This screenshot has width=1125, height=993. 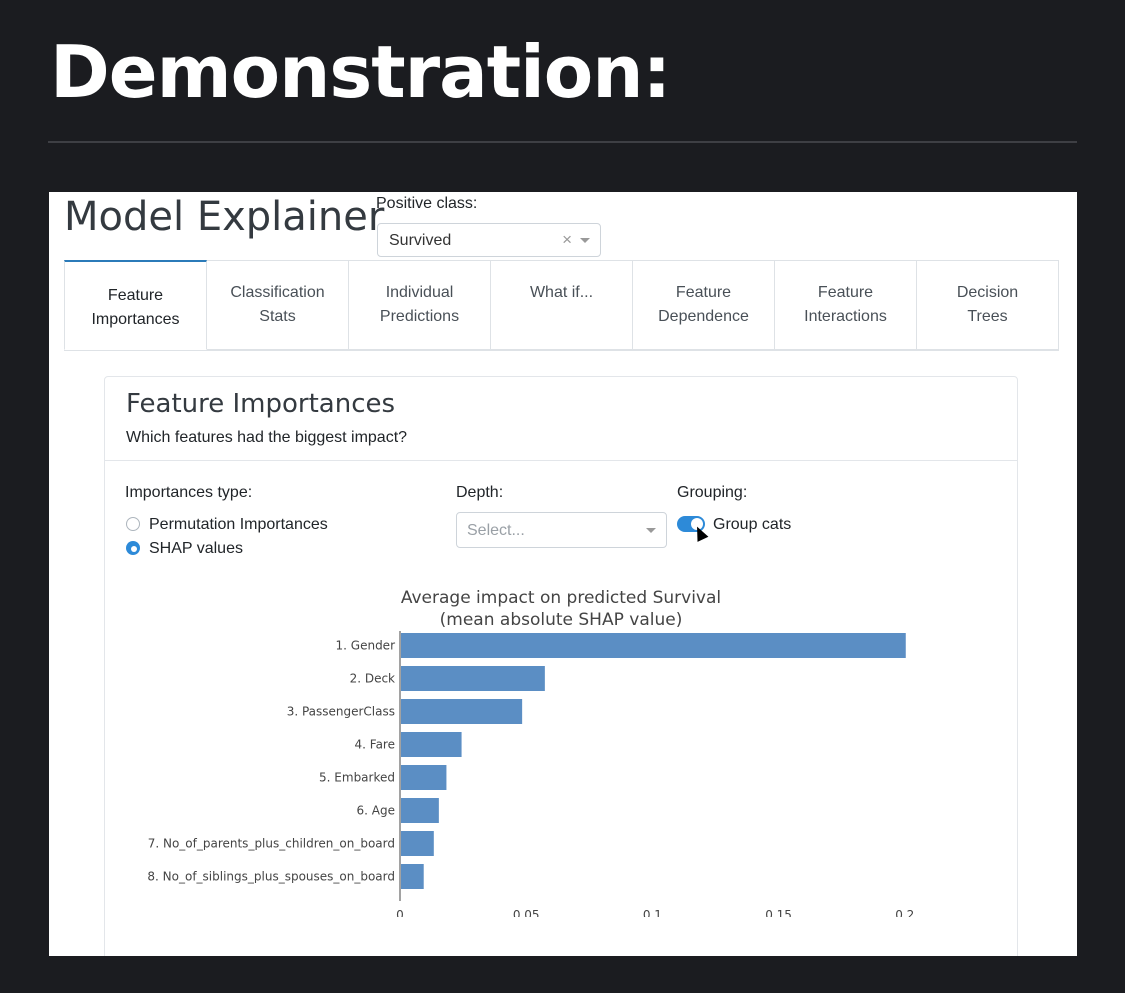 I want to click on y-tick-label: 3. PassengerClass, so click(x=341, y=712).